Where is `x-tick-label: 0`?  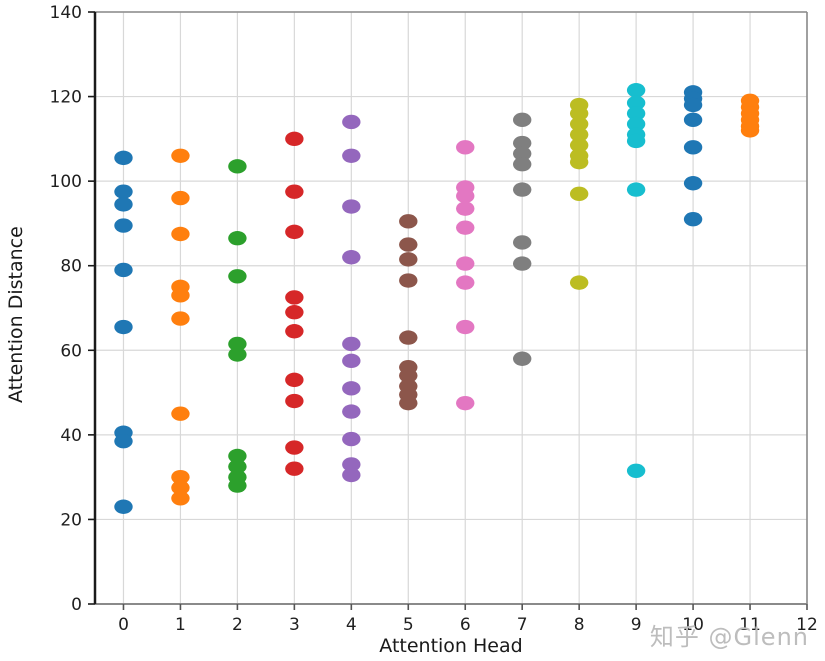
x-tick-label: 0 is located at coordinates (123, 625).